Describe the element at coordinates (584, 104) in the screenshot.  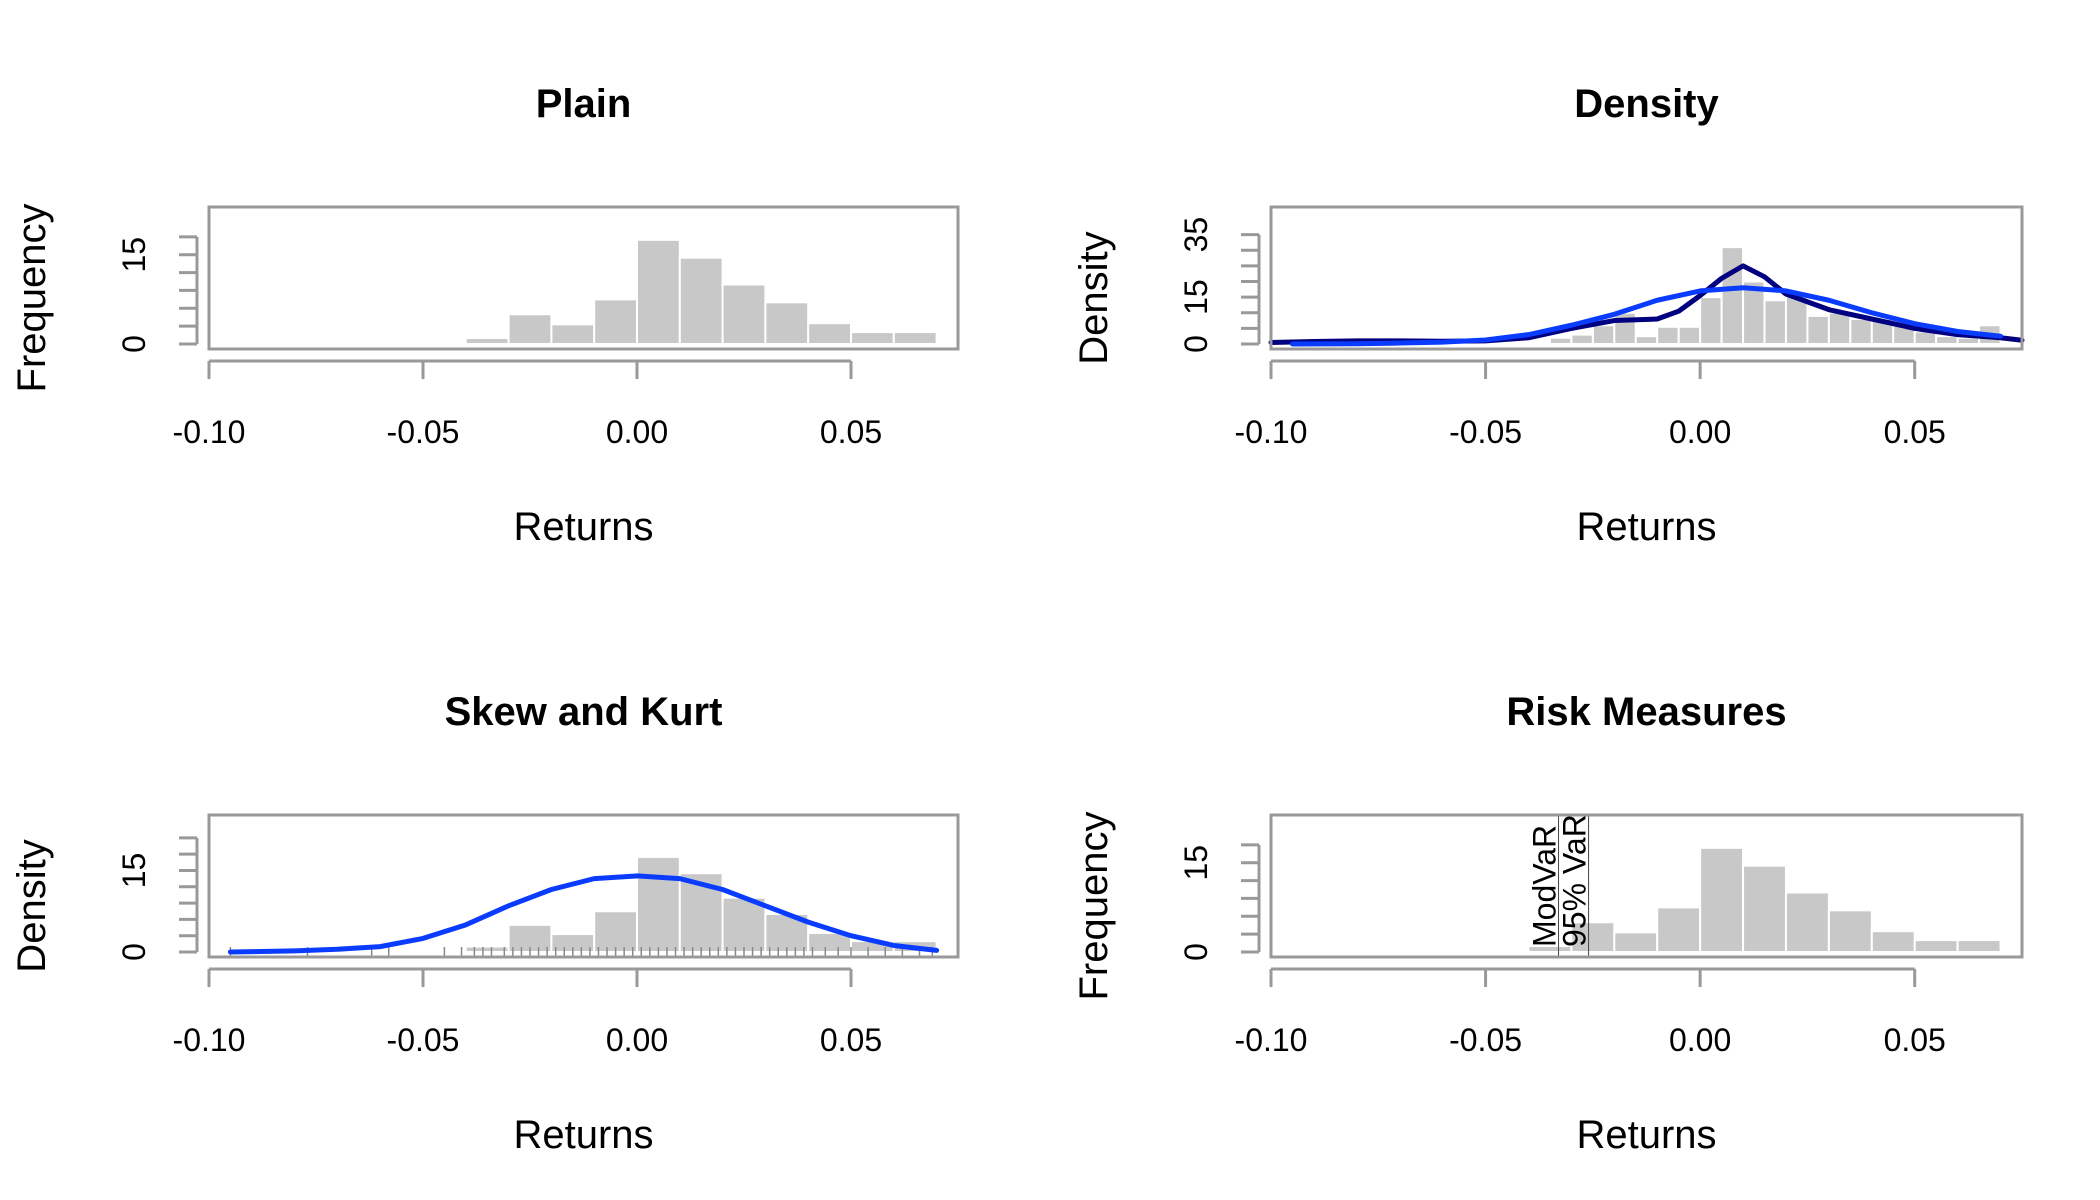
I see `chart-title: Plain` at that location.